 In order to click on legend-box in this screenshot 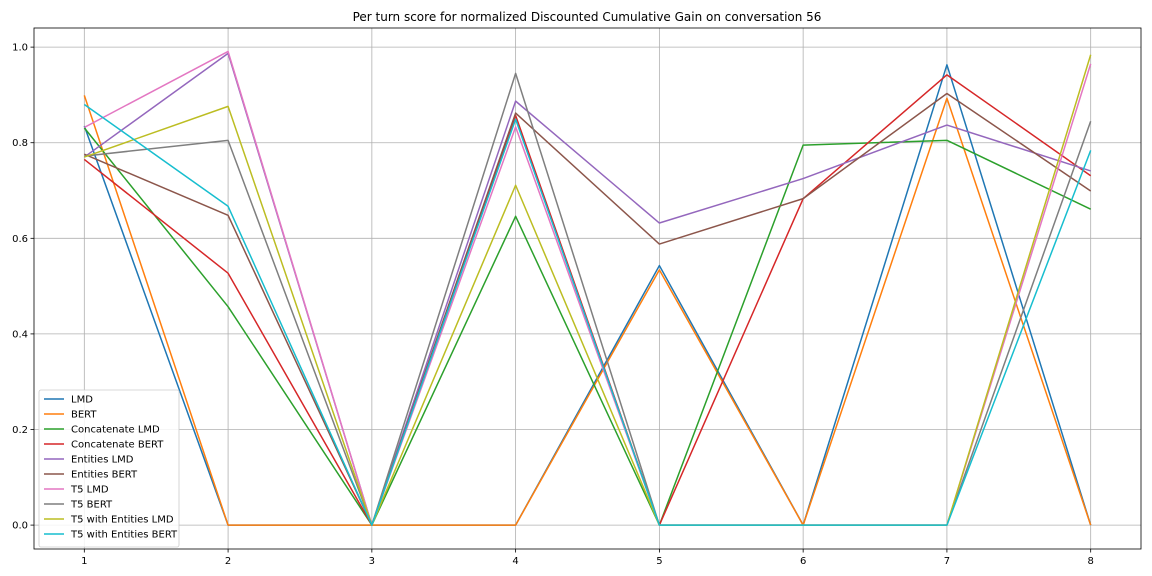, I will do `click(109, 468)`.